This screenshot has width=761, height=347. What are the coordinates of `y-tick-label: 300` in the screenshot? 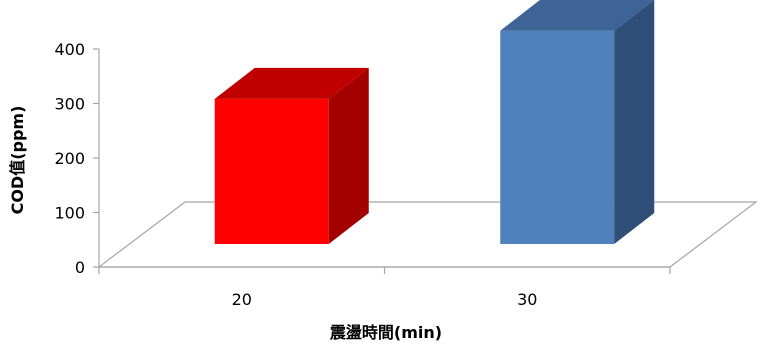 It's located at (69, 104).